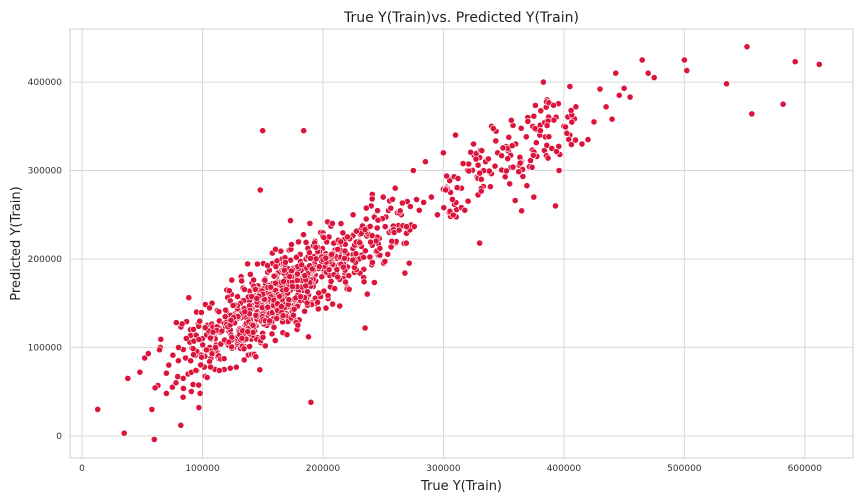  I want to click on x-tick-label: 500000, so click(684, 469).